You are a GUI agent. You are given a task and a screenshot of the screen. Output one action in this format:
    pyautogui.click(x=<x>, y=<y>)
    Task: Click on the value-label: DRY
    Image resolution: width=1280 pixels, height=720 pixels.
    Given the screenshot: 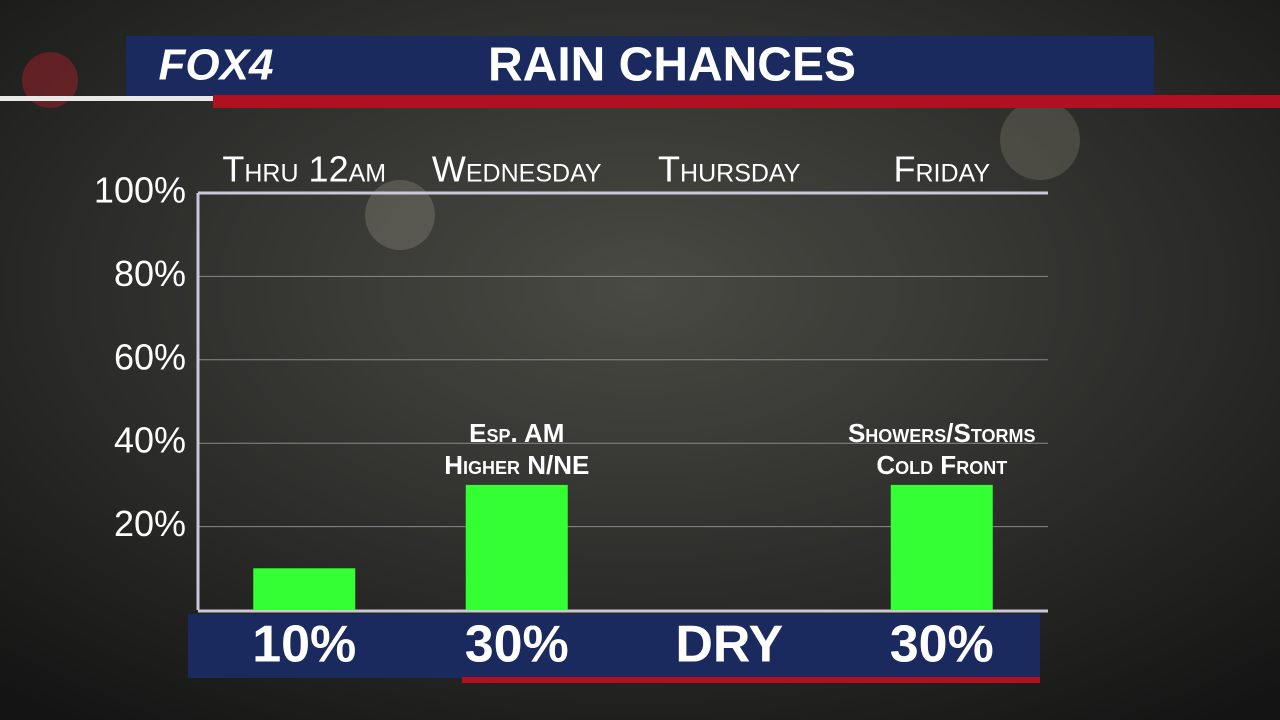 What is the action you would take?
    pyautogui.click(x=729, y=645)
    